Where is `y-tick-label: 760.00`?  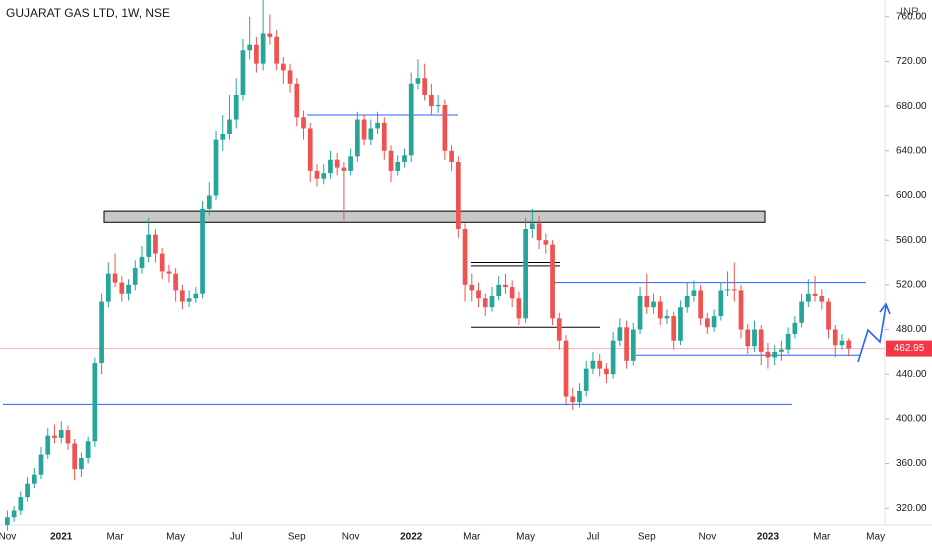 y-tick-label: 760.00 is located at coordinates (911, 16).